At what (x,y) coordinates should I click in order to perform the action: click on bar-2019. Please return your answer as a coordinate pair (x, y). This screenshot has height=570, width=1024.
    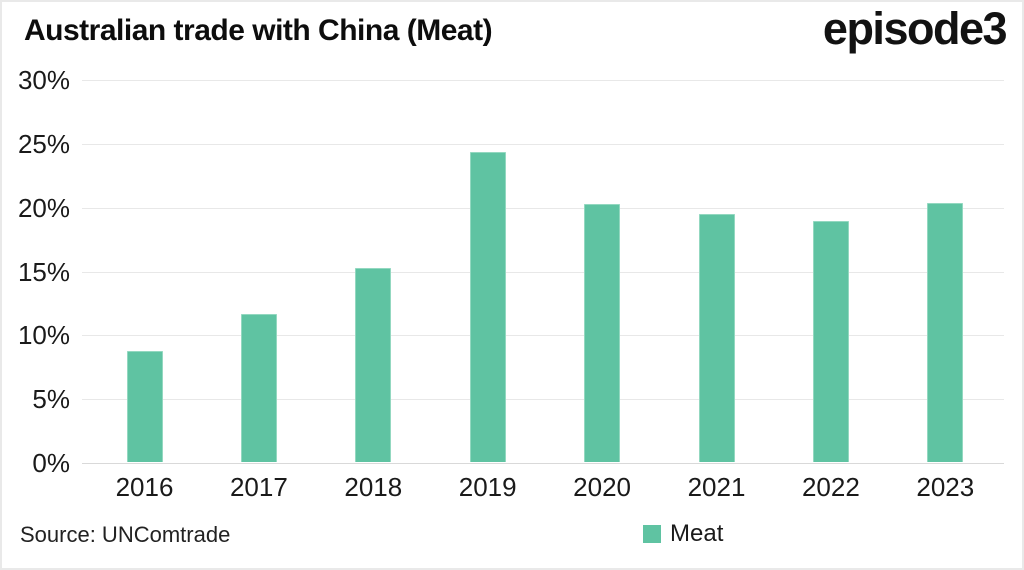
    Looking at the image, I should click on (487, 307).